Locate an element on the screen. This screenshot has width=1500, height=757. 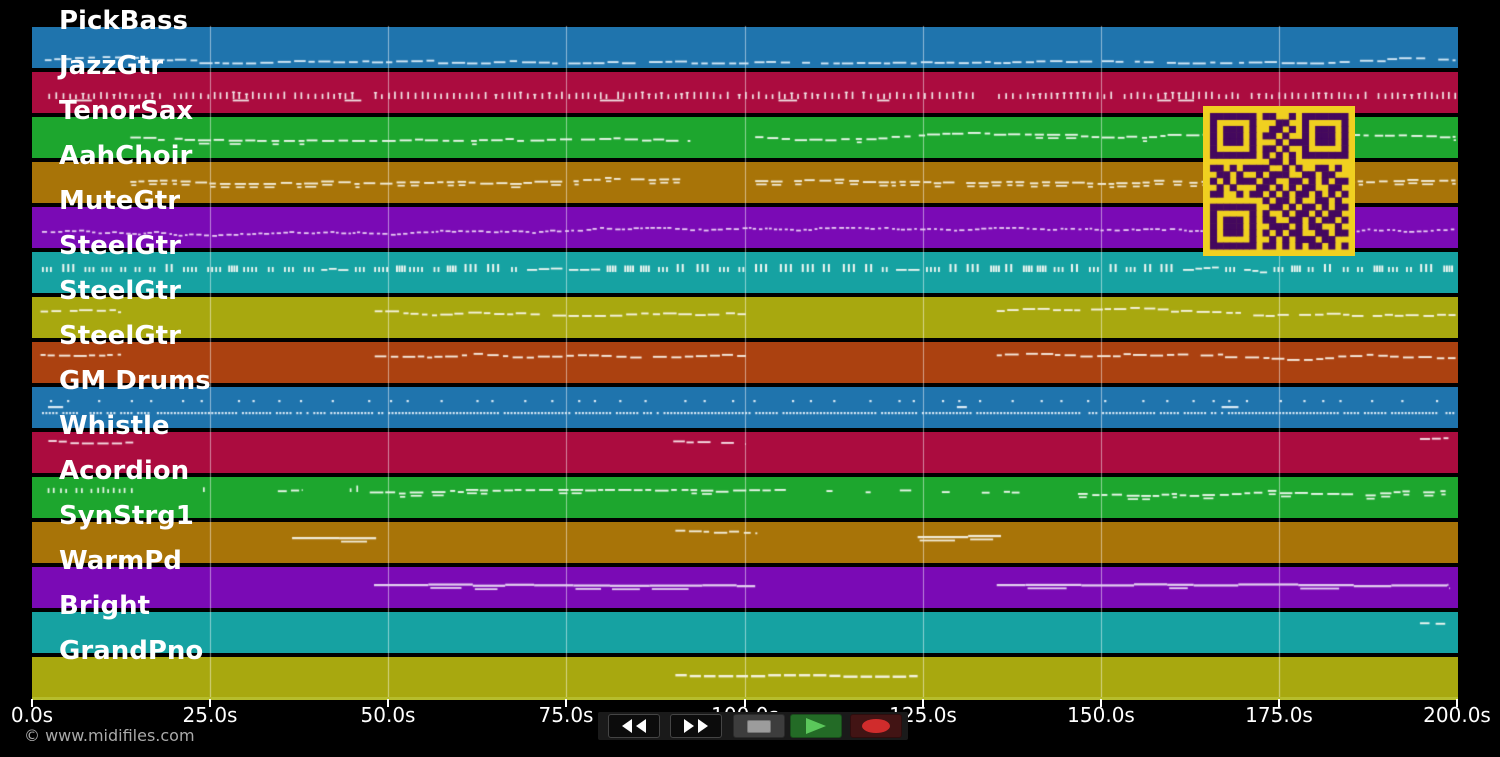
record-icon is located at coordinates (876, 726).